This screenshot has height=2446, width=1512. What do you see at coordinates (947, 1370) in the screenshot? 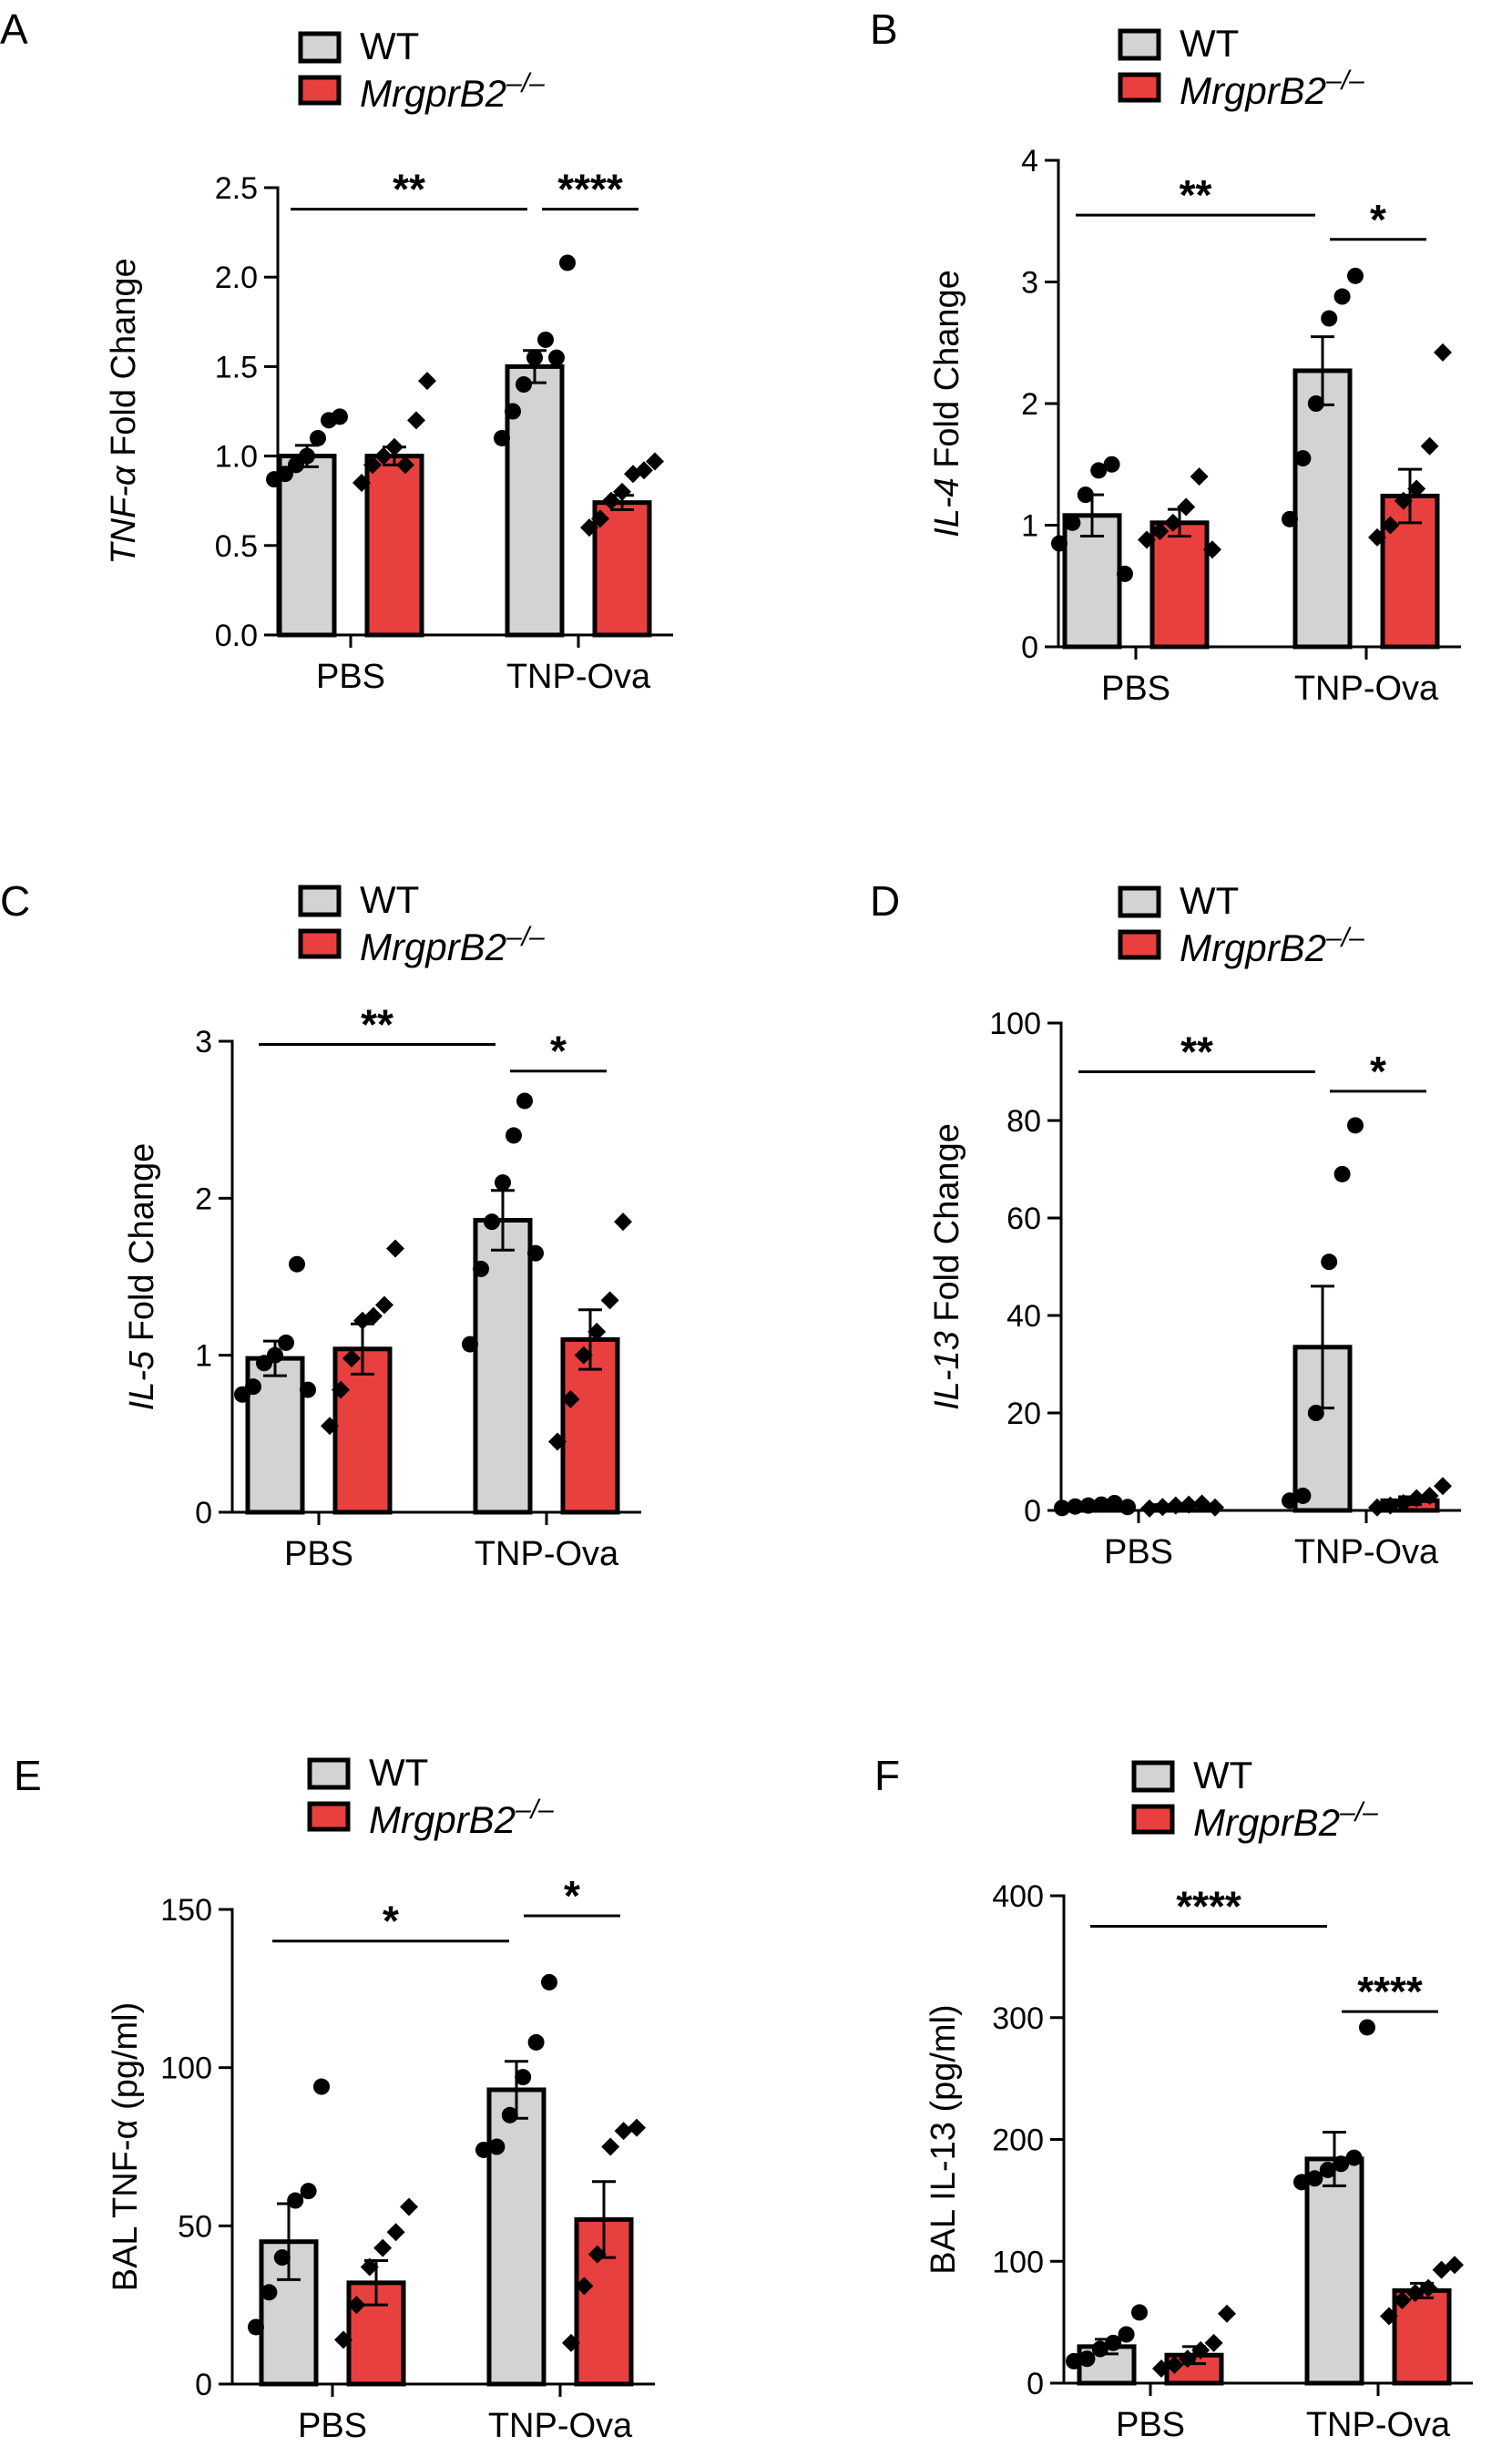
I see `y-axis-label-gene: IL-13` at bounding box center [947, 1370].